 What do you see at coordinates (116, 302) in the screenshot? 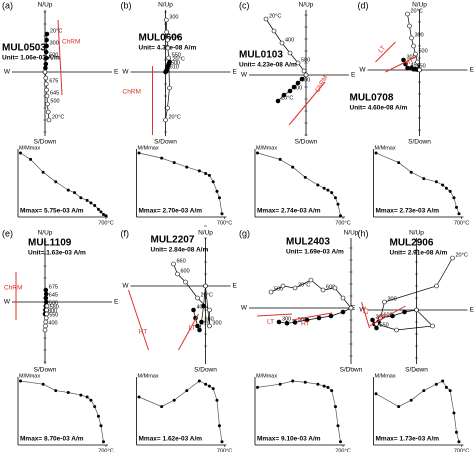
I see `axis-label: E` at bounding box center [116, 302].